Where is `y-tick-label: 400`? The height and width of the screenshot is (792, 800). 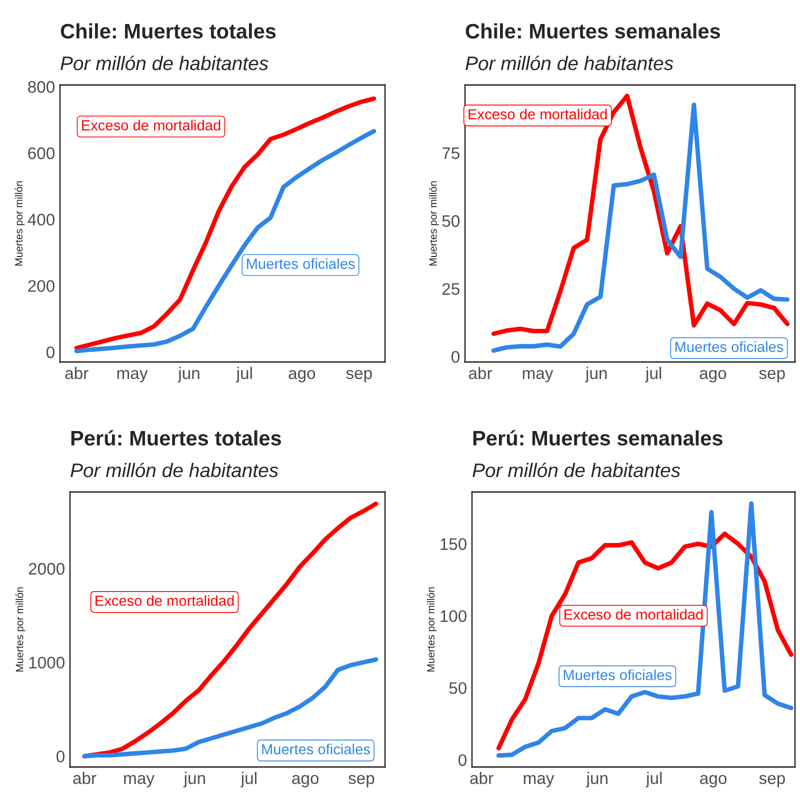 y-tick-label: 400 is located at coordinates (41, 220).